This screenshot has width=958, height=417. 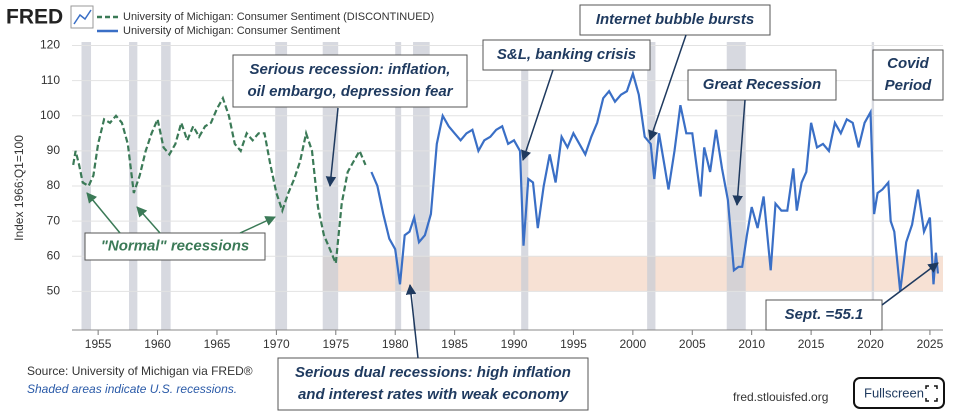 I want to click on annotation-text: Serious recession: inflation,, so click(x=350, y=69).